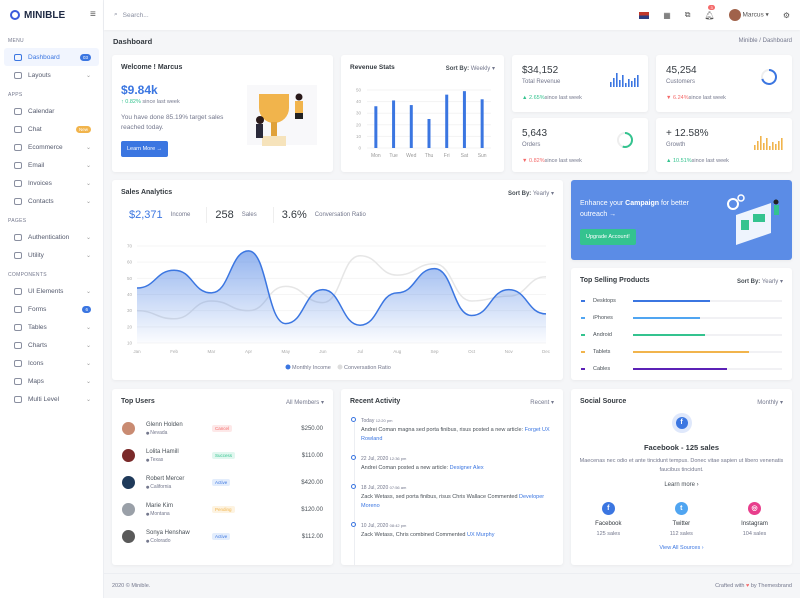 The image size is (800, 598). I want to click on user-row: Glenn Holden ⬤ Nevada Cancel $250.00, so click(222, 428).